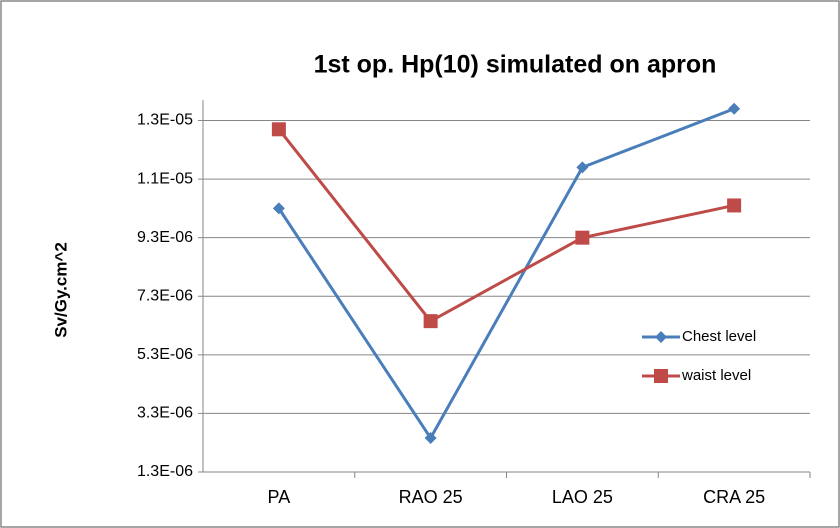 The image size is (840, 528). What do you see at coordinates (719, 336) in the screenshot?
I see `legend-label: Chest level` at bounding box center [719, 336].